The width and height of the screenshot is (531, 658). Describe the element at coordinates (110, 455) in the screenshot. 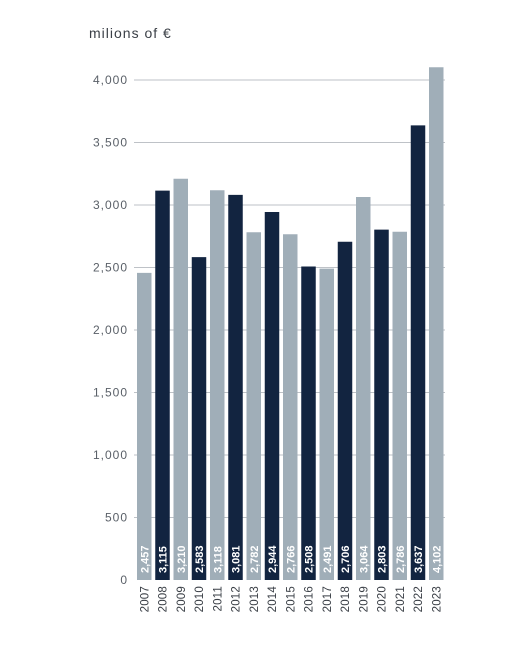

I see `y-tick-label: 1,000` at that location.